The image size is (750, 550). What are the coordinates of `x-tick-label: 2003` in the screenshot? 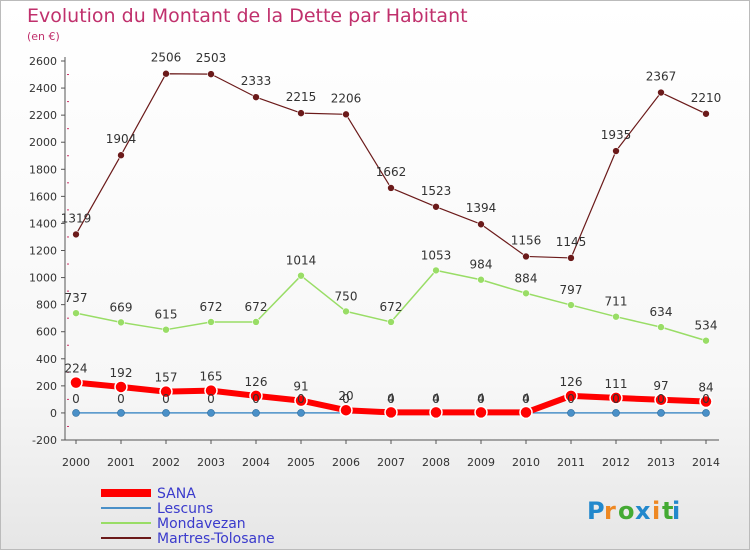 It's located at (211, 462).